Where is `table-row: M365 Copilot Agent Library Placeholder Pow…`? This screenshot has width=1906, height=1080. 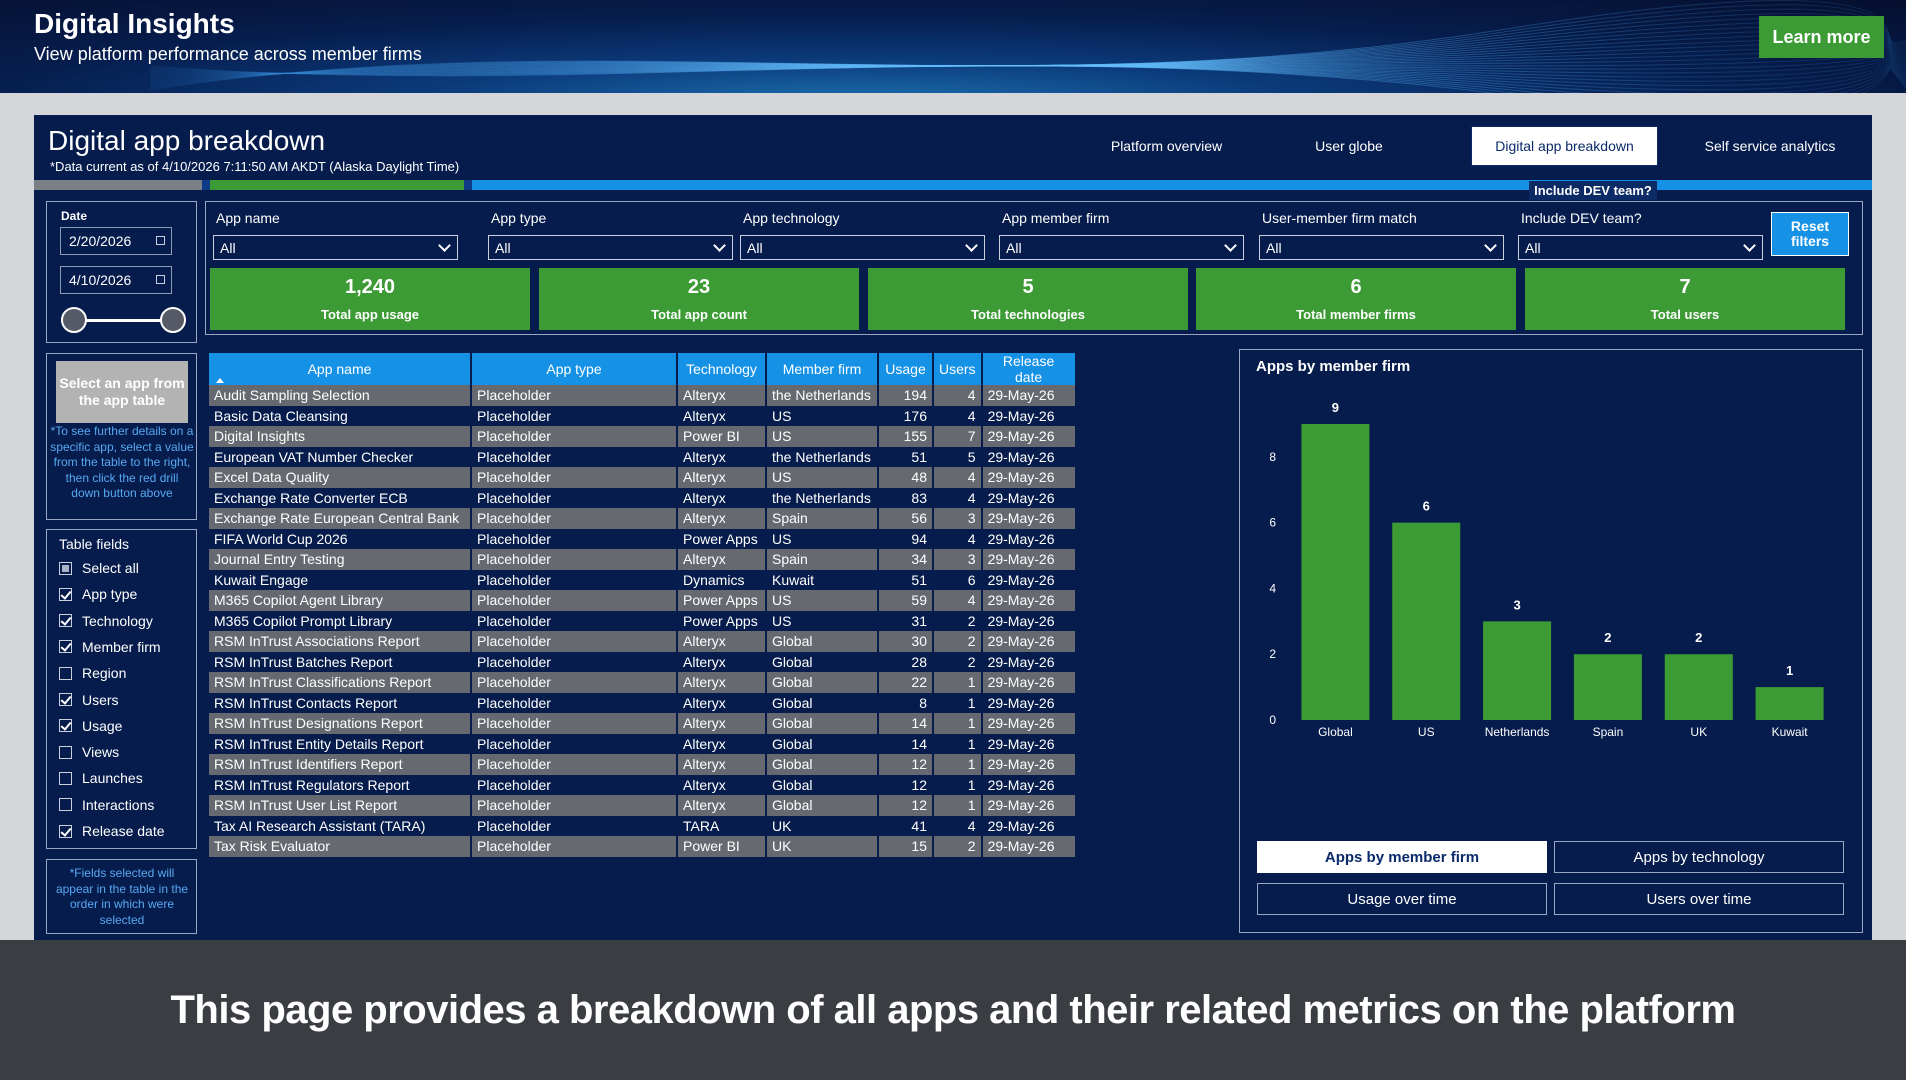 table-row: M365 Copilot Agent Library Placeholder Pow… is located at coordinates (643, 600).